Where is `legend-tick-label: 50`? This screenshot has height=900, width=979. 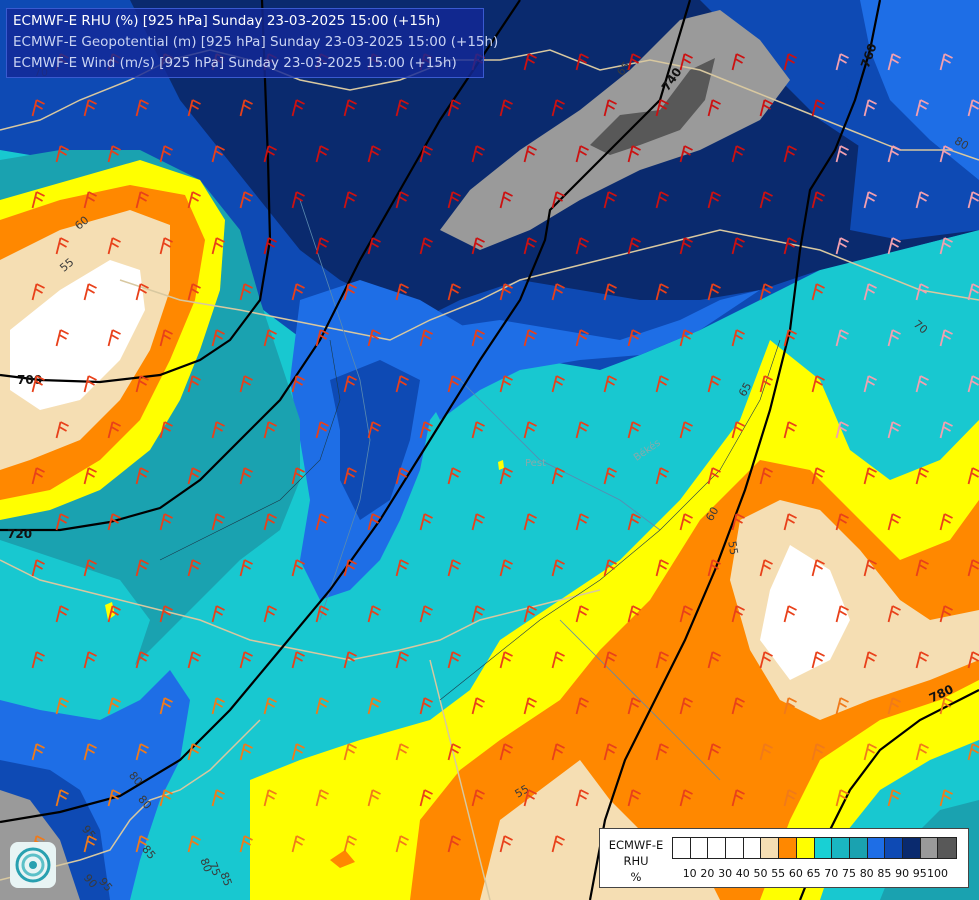
legend-tick-label: 50 is located at coordinates (760, 873).